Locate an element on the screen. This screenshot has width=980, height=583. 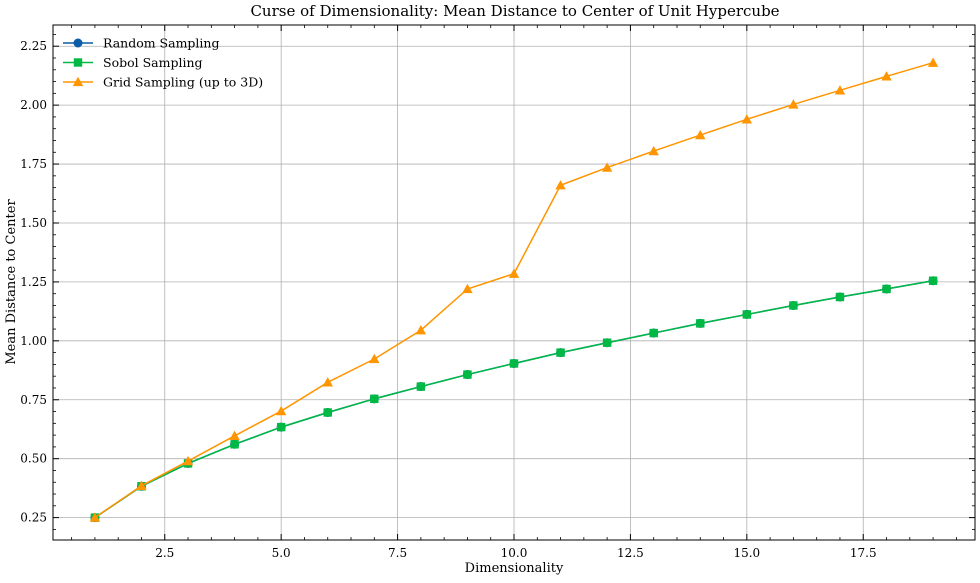
y-tick-label: 1.00 is located at coordinates (33, 341).